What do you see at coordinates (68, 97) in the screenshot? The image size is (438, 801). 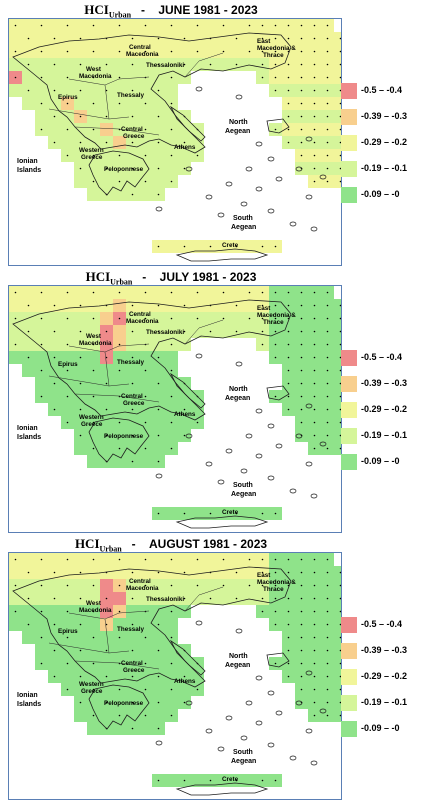 I see `region-label: Epirus` at bounding box center [68, 97].